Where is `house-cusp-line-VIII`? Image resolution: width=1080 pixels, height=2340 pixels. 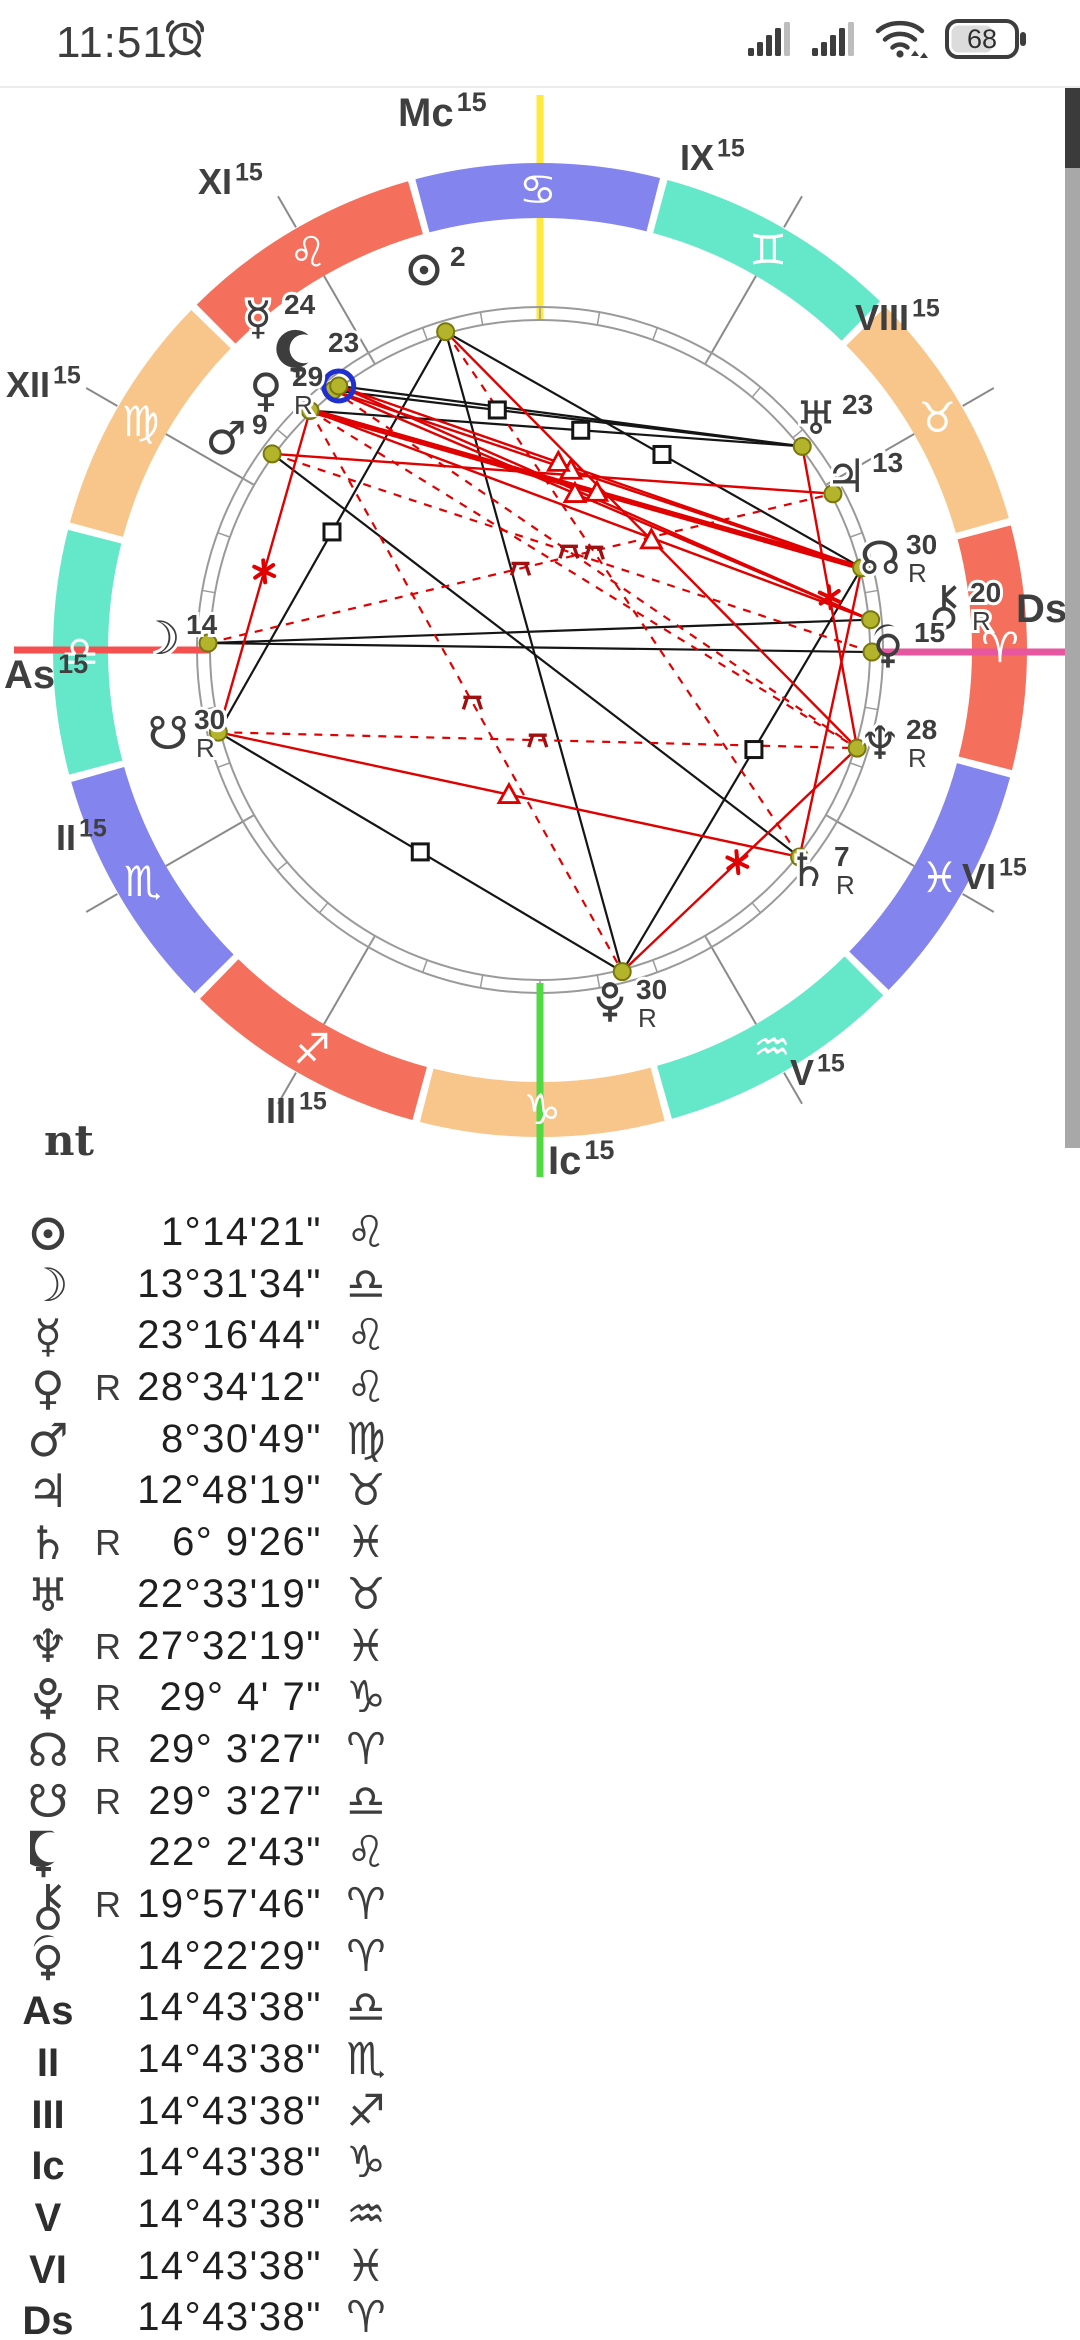 house-cusp-line-VIII is located at coordinates (870, 459).